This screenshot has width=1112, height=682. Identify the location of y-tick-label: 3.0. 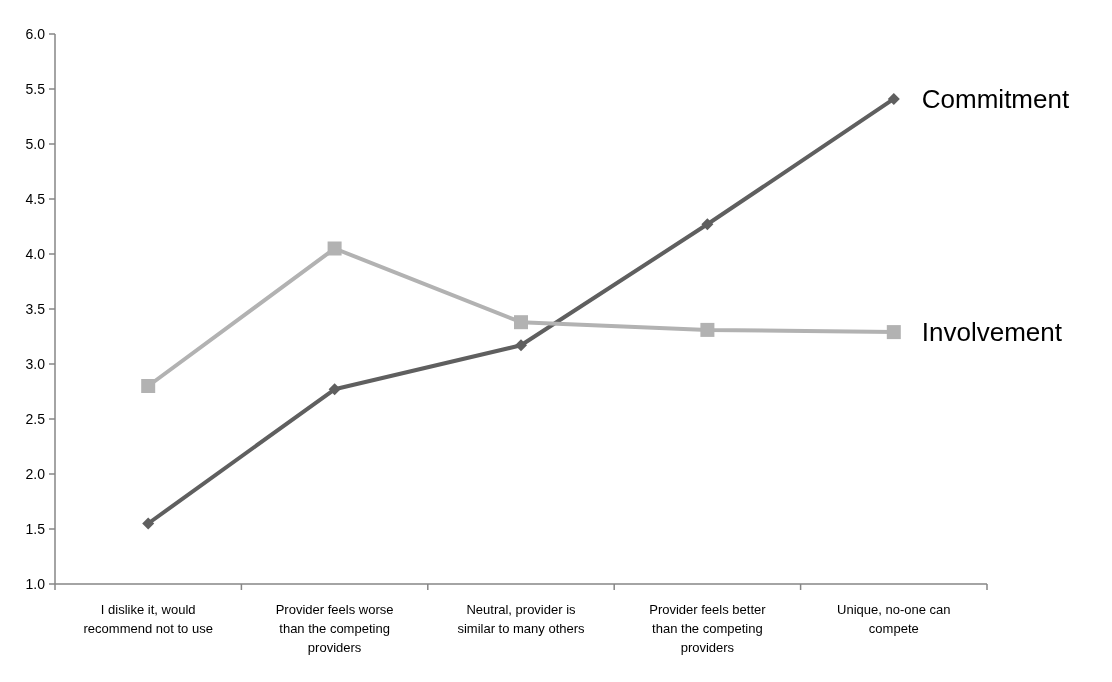
(35, 363).